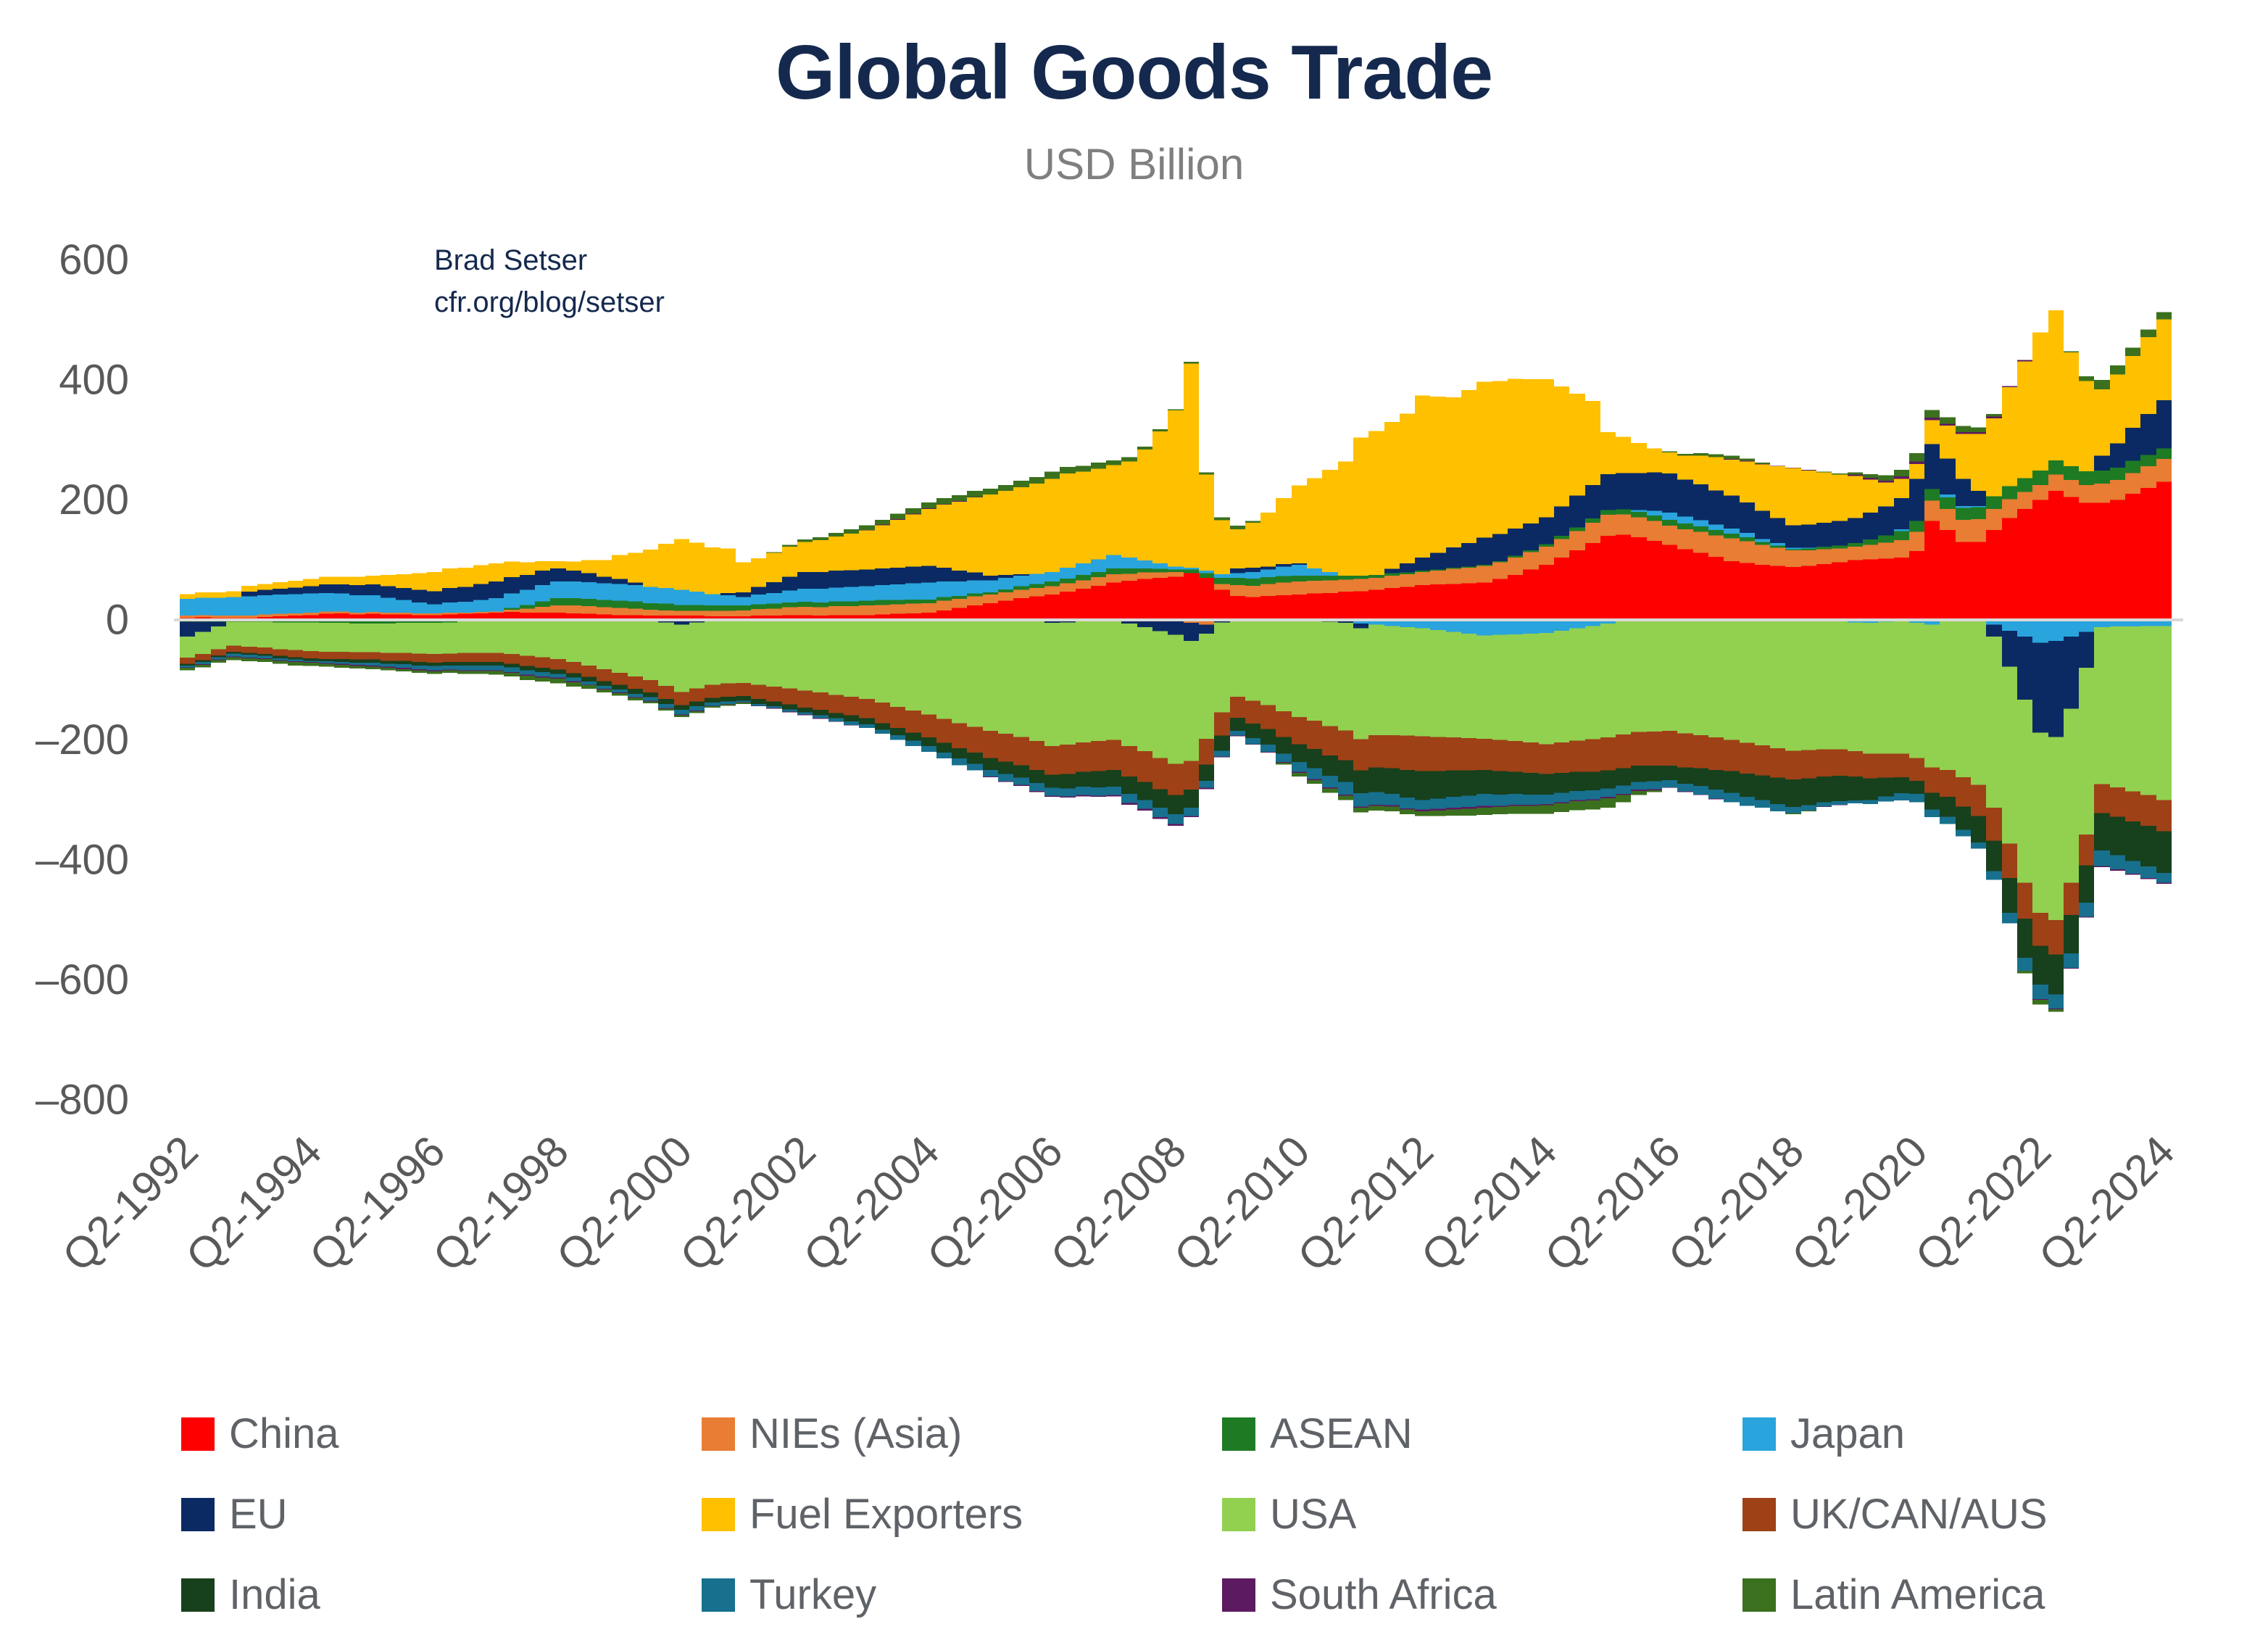  I want to click on legend-item: South Africa, so click(1482, 1594).